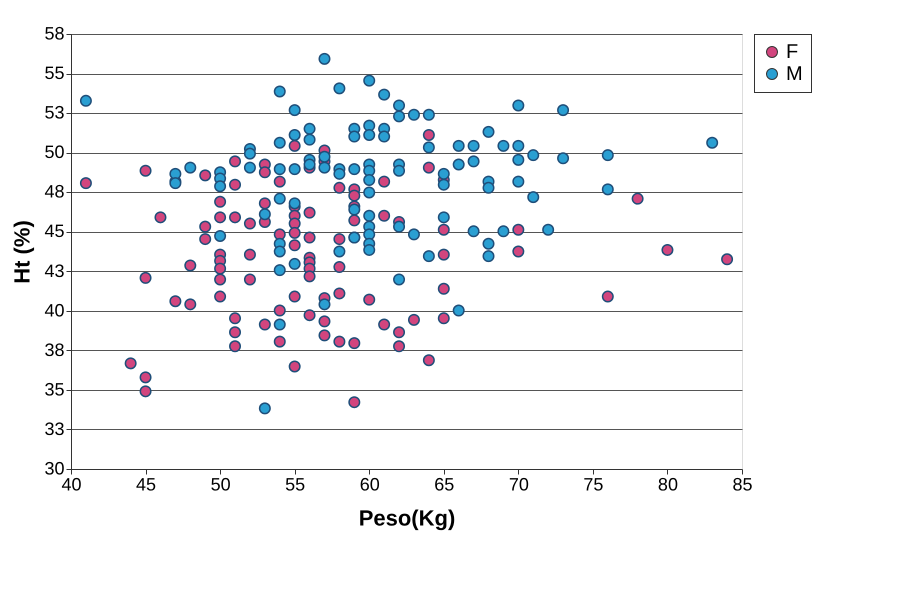  I want to click on x-tick-label: 45, so click(146, 484).